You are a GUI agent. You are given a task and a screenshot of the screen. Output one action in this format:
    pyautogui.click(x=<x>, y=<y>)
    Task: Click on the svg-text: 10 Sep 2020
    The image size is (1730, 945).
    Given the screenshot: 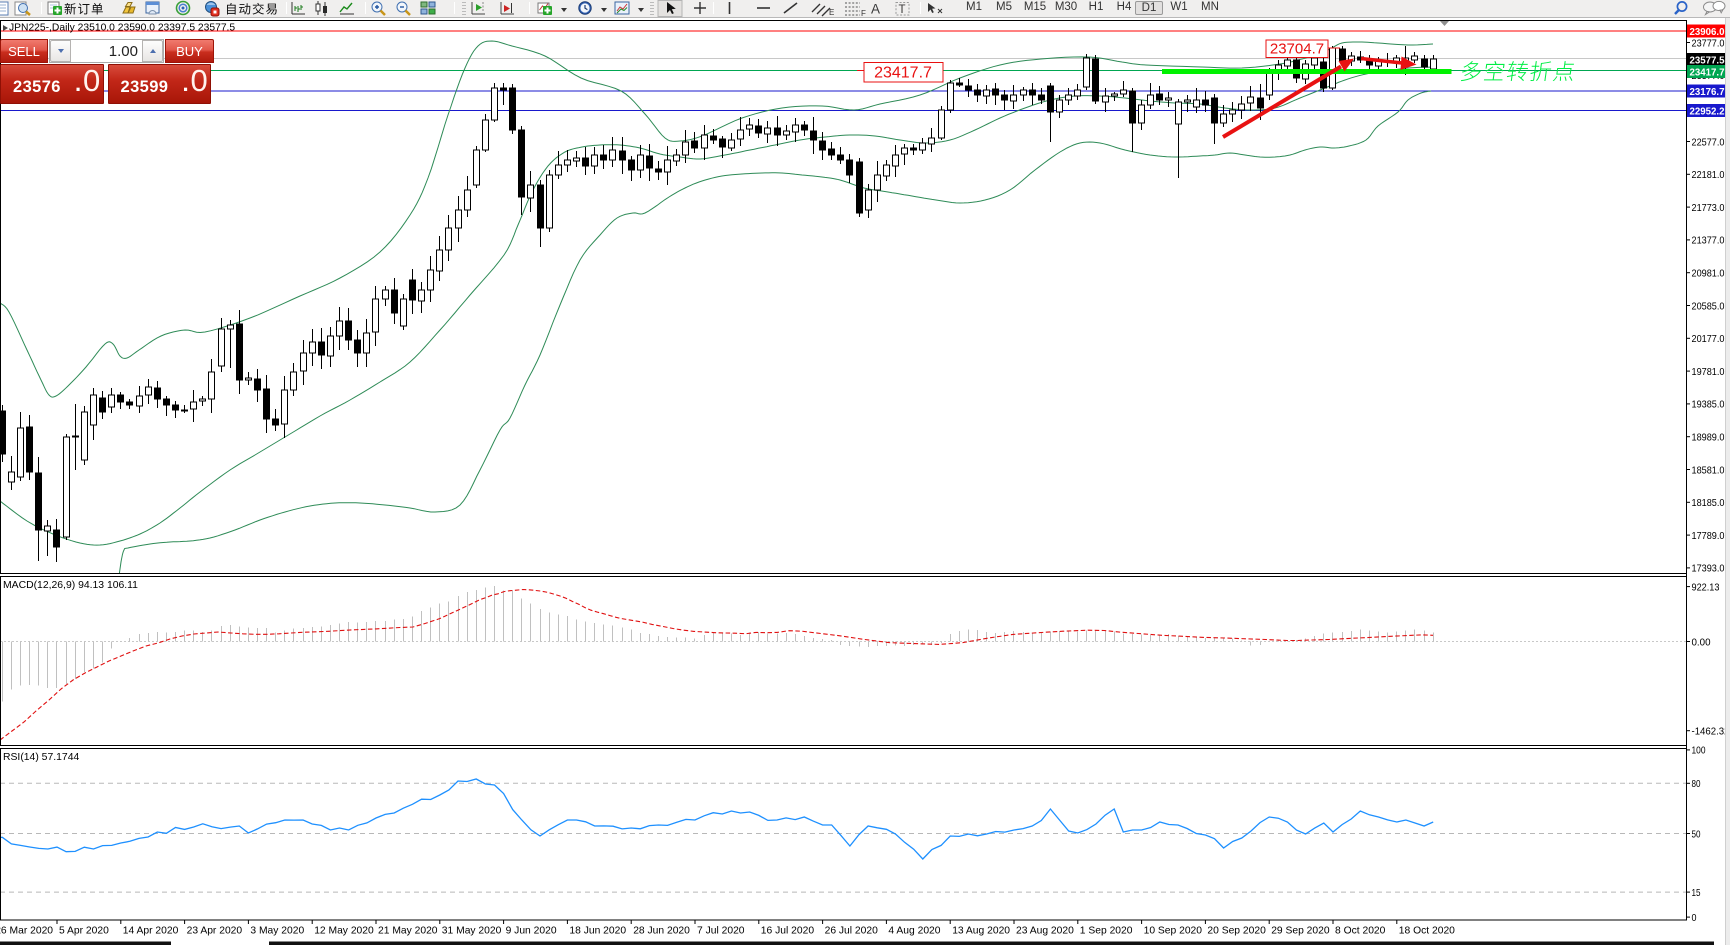 What is the action you would take?
    pyautogui.click(x=1173, y=931)
    